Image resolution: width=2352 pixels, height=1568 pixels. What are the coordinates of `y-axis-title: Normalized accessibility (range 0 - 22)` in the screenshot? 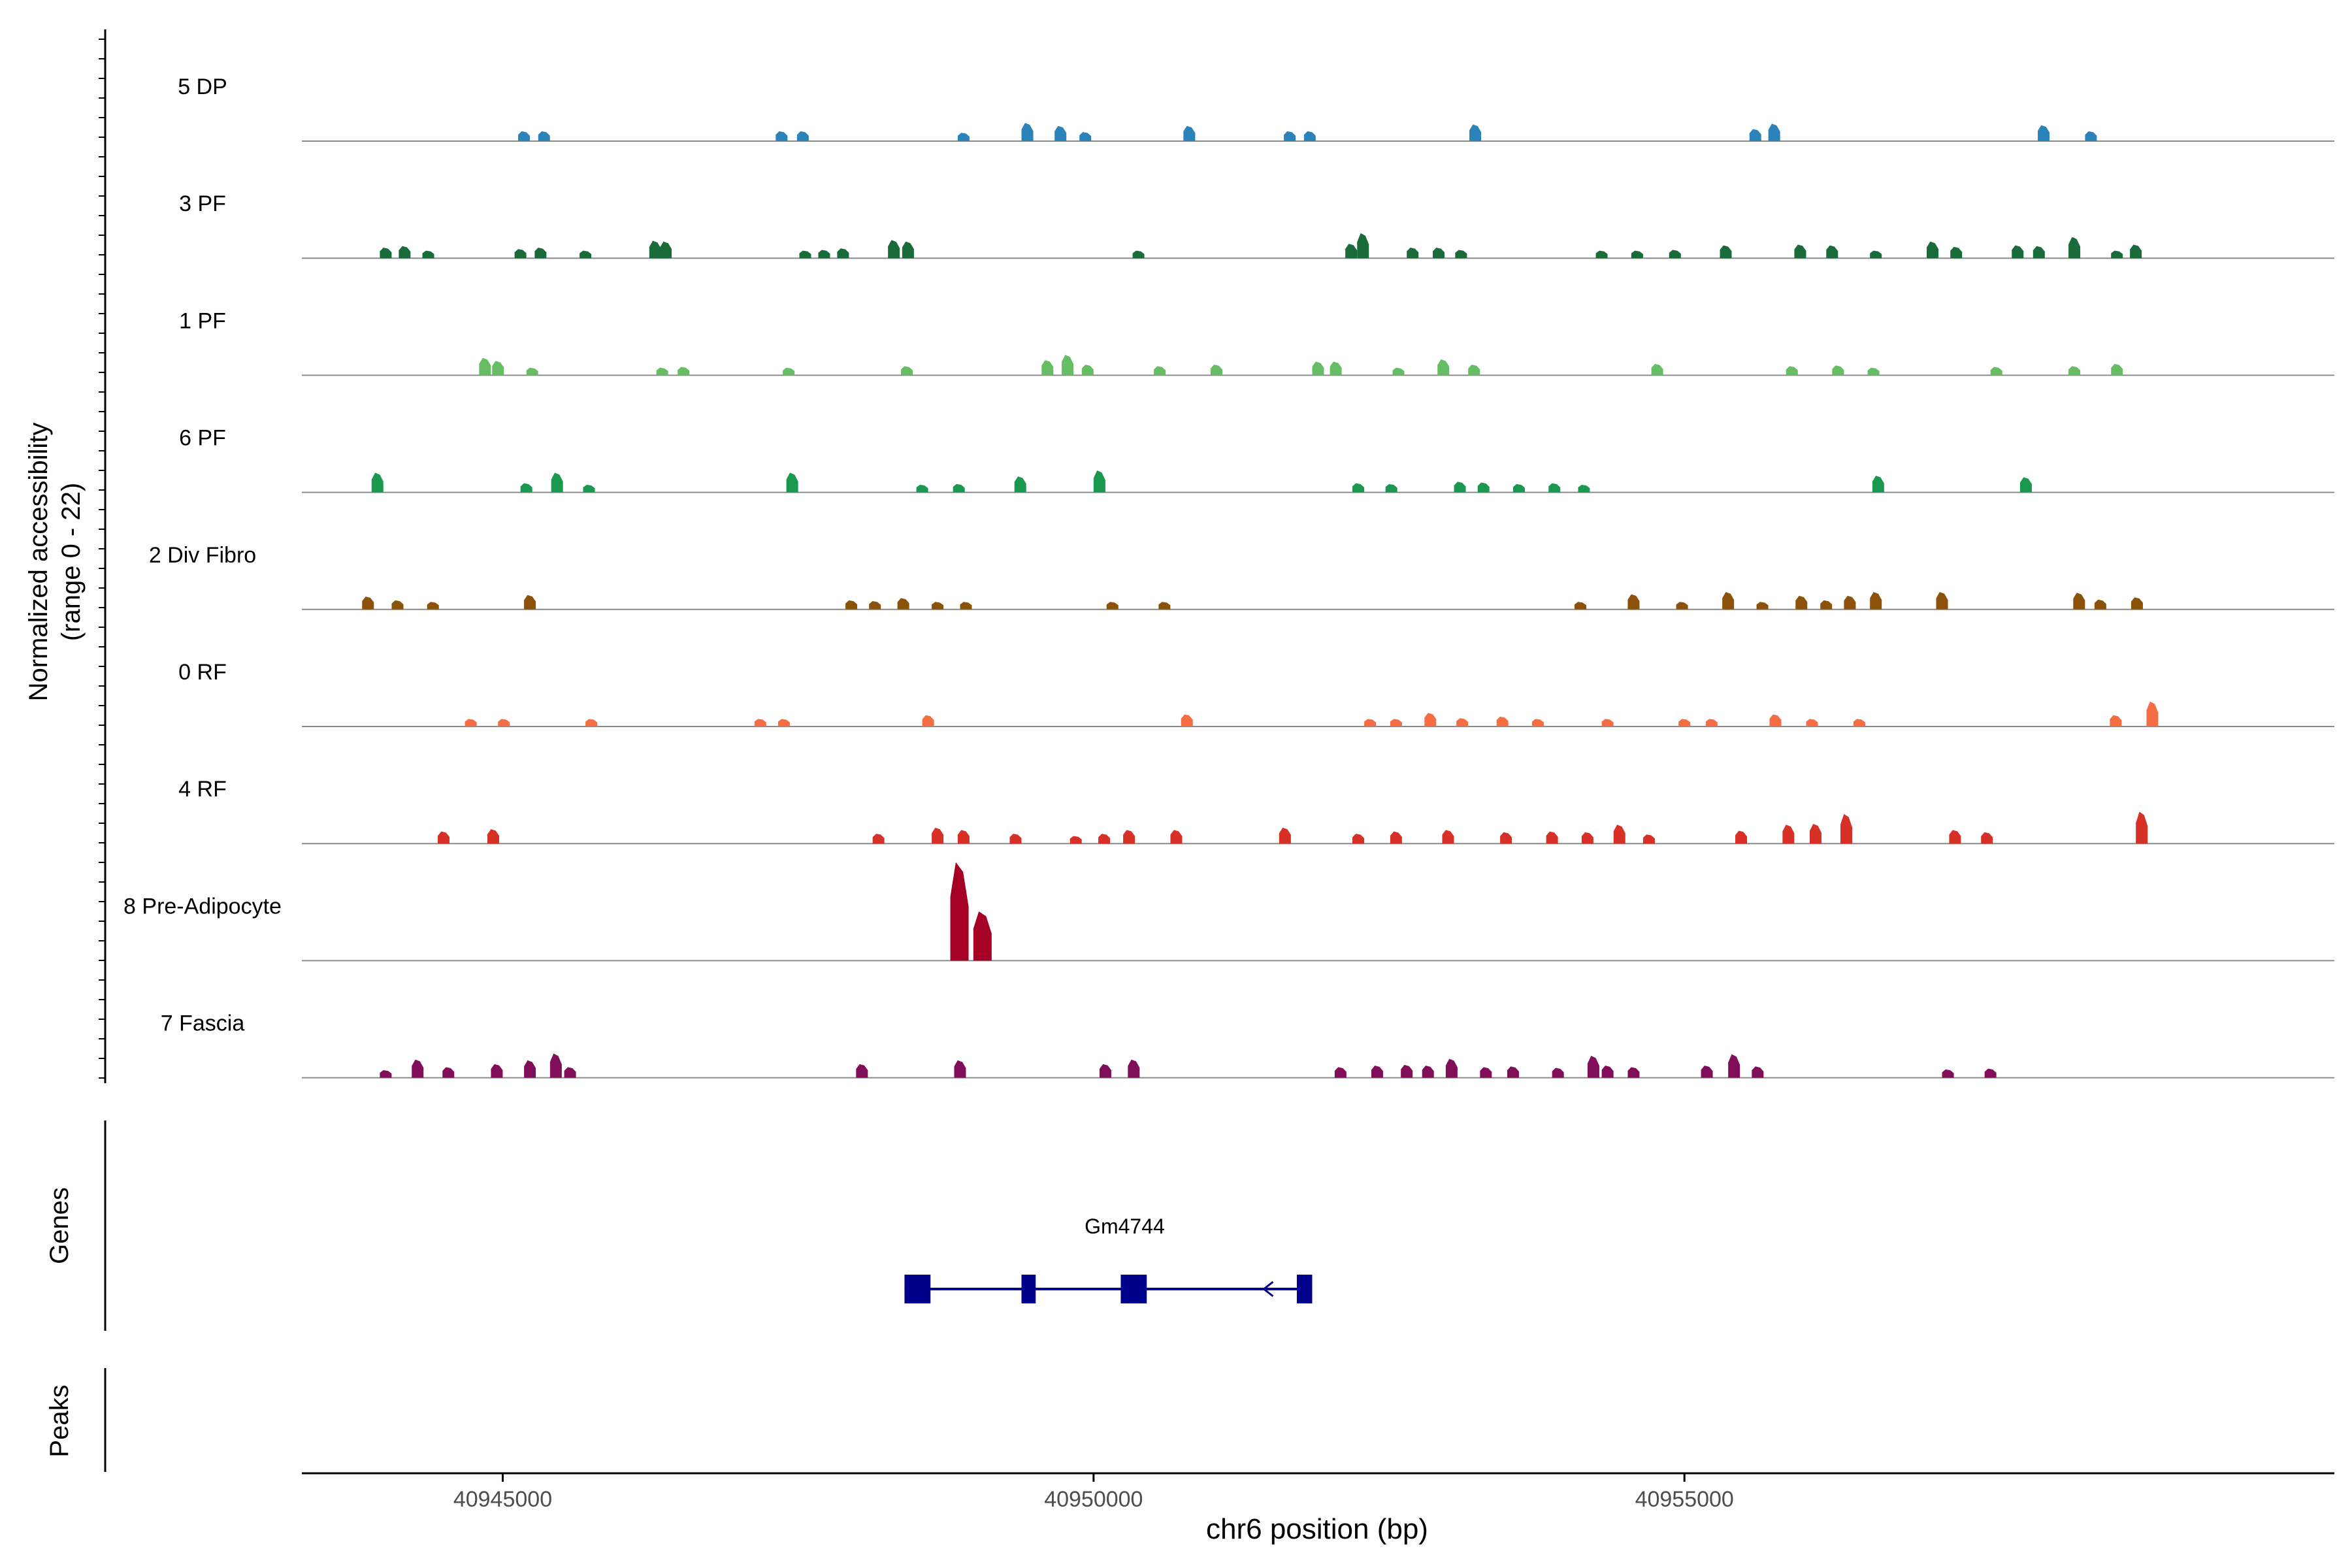 It's located at (55, 562).